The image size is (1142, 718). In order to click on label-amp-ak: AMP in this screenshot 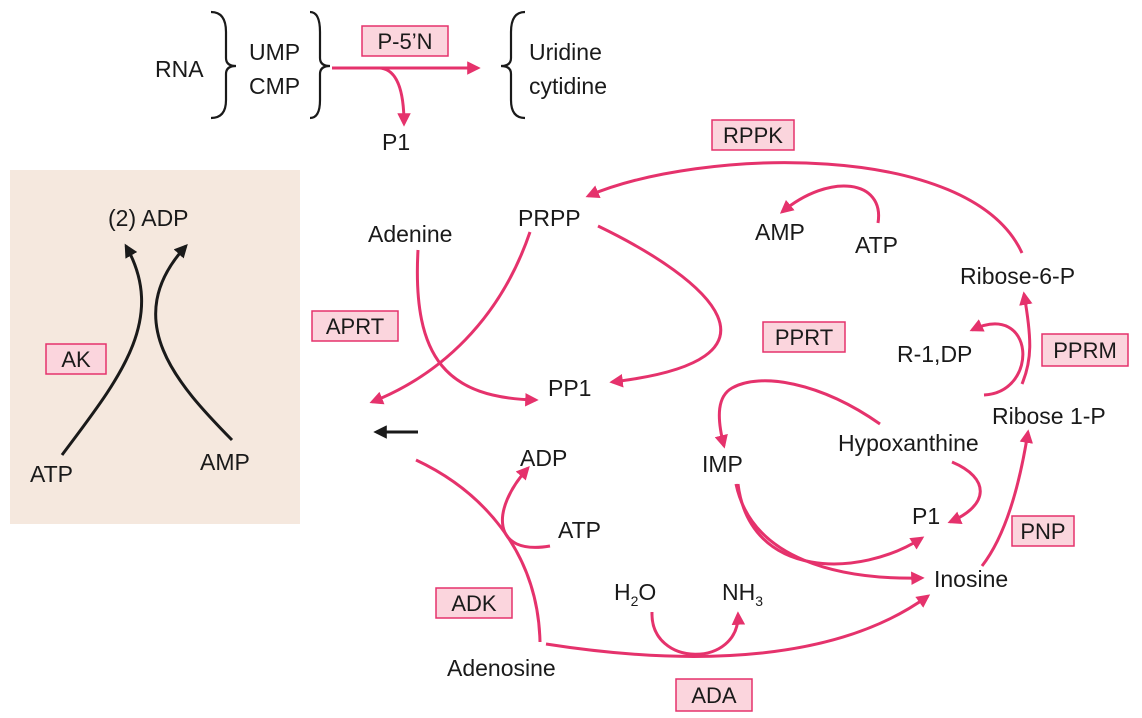, I will do `click(225, 462)`.